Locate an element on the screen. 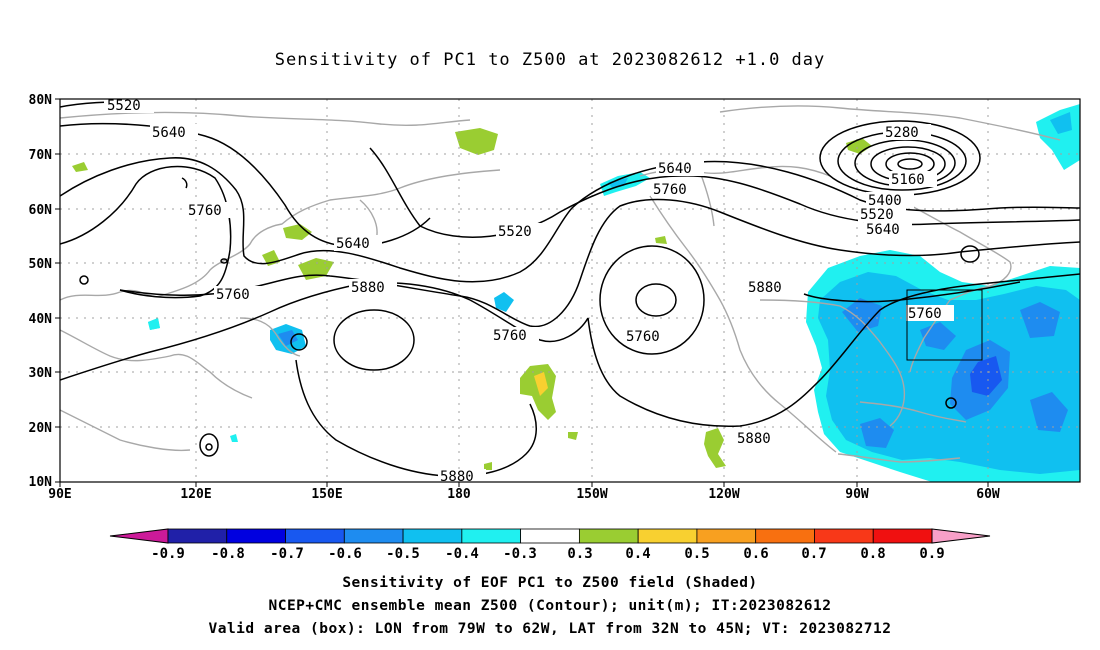 The height and width of the screenshot is (650, 1100). colorbar-label: 0.4 is located at coordinates (637, 554).